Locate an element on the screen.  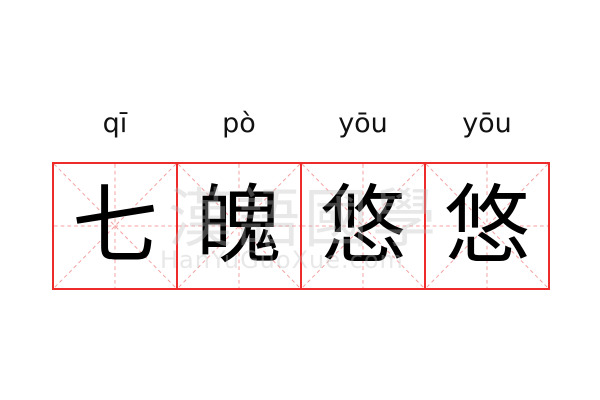
character-cell: 魄 is located at coordinates (239, 226).